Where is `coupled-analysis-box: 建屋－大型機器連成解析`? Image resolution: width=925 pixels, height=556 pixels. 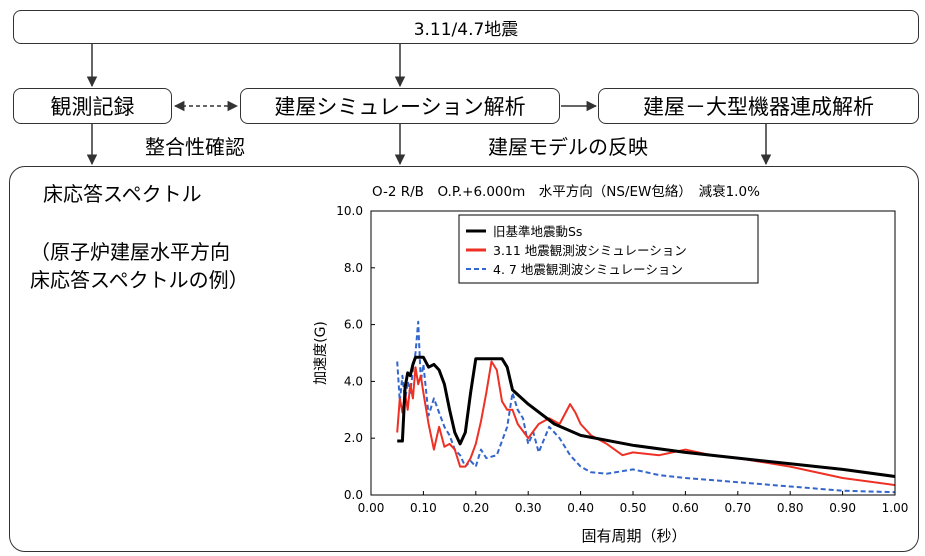 coupled-analysis-box: 建屋－大型機器連成解析 is located at coordinates (758, 106).